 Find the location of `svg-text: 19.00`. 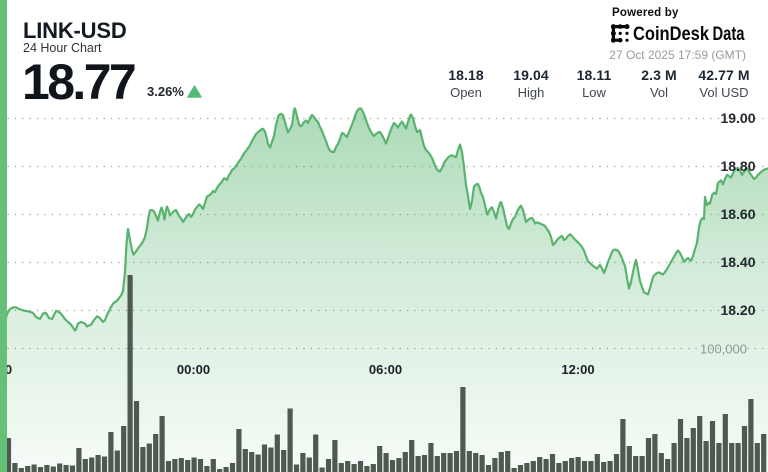

svg-text: 19.00 is located at coordinates (737, 118).